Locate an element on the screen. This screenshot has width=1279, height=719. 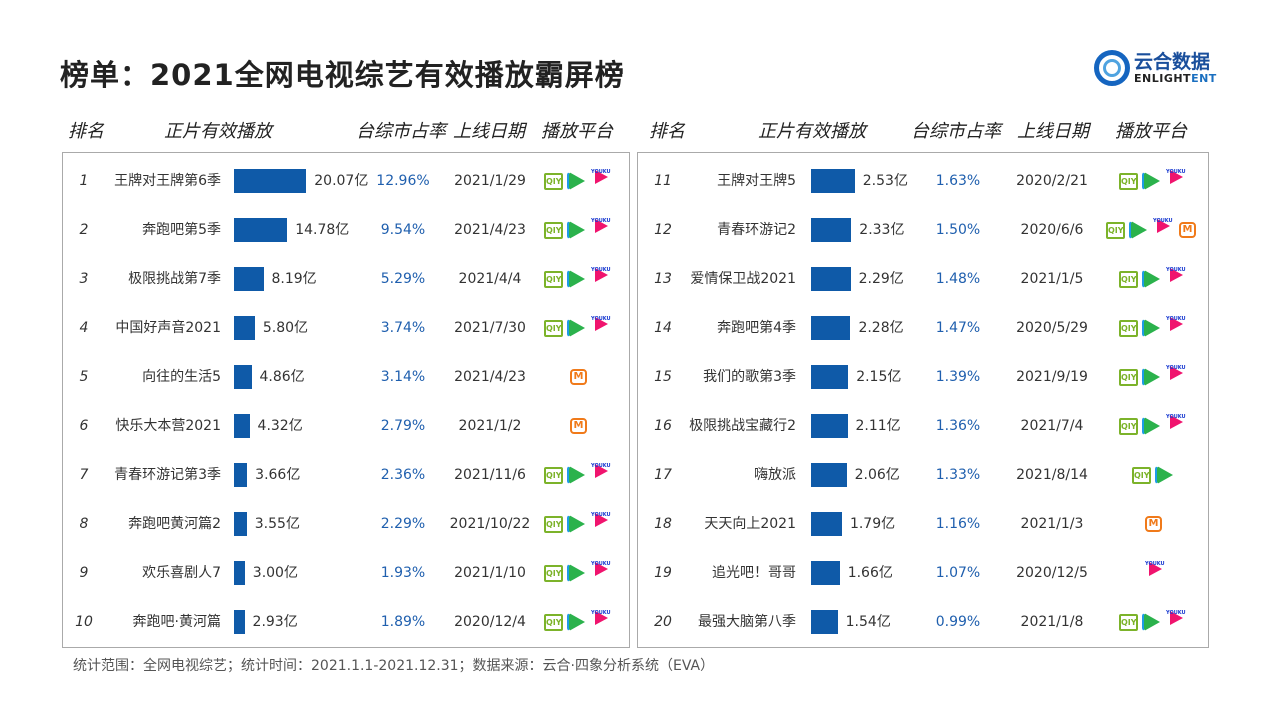
play-count: 2.53亿 is located at coordinates (885, 181).